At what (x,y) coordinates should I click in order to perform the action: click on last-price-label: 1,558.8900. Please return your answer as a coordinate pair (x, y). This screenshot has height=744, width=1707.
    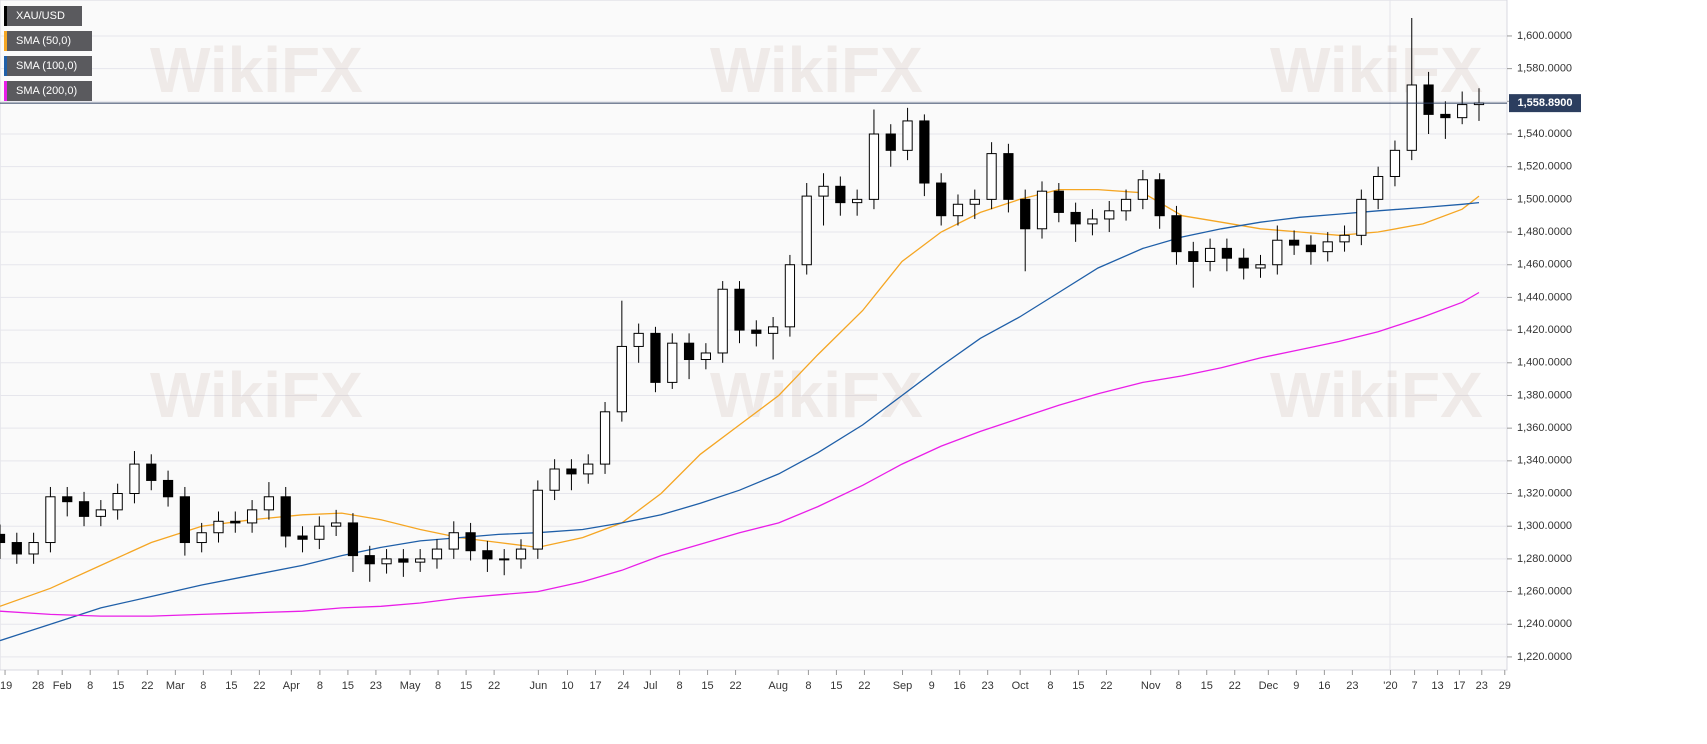
    Looking at the image, I should click on (1544, 103).